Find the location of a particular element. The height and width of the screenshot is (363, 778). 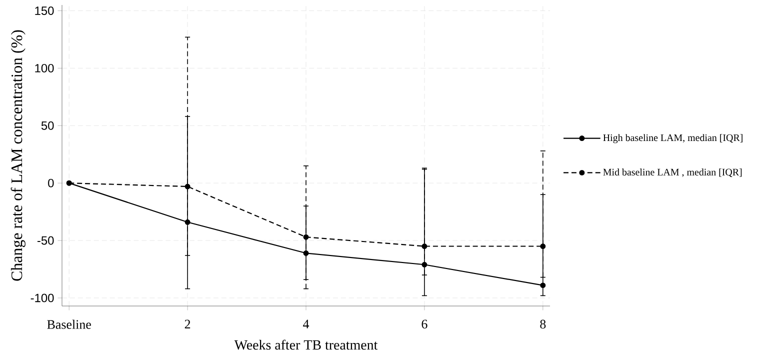

y-tick-label: -100 is located at coordinates (42, 298).